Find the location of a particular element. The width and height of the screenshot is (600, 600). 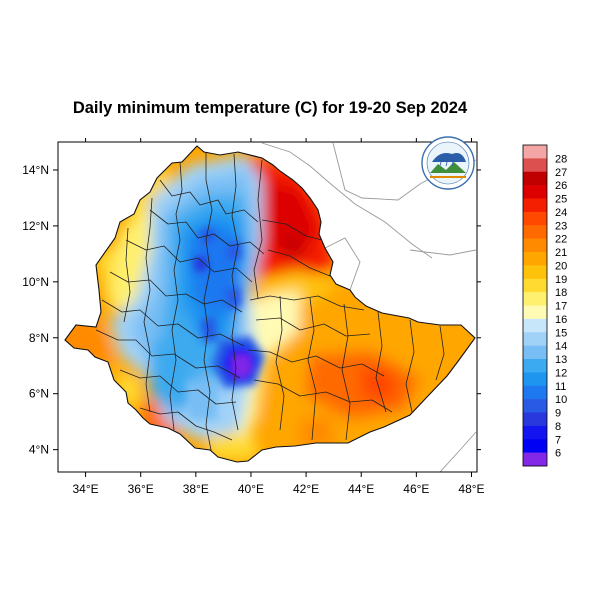

colorbar-label: 28 is located at coordinates (561, 159).